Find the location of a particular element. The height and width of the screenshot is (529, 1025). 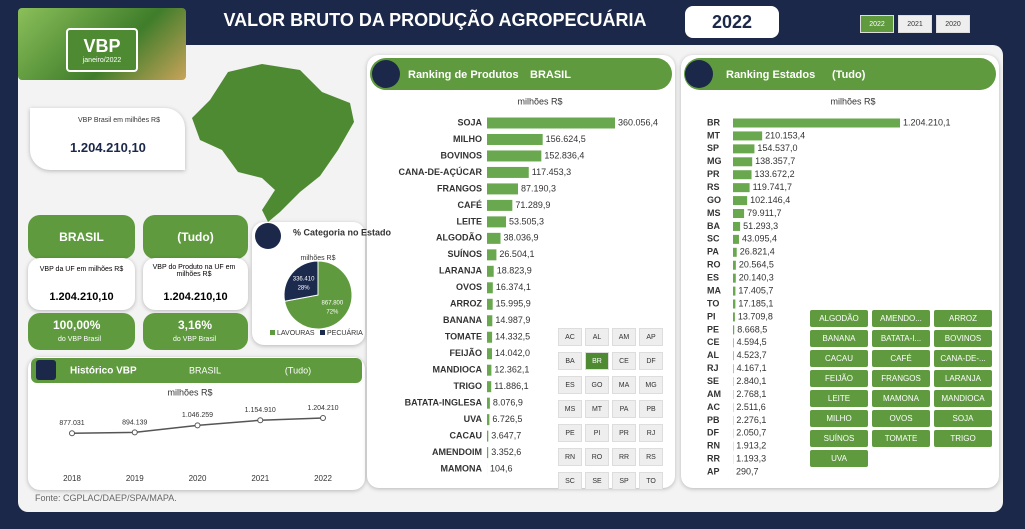

filter-button: SC is located at coordinates (570, 481).